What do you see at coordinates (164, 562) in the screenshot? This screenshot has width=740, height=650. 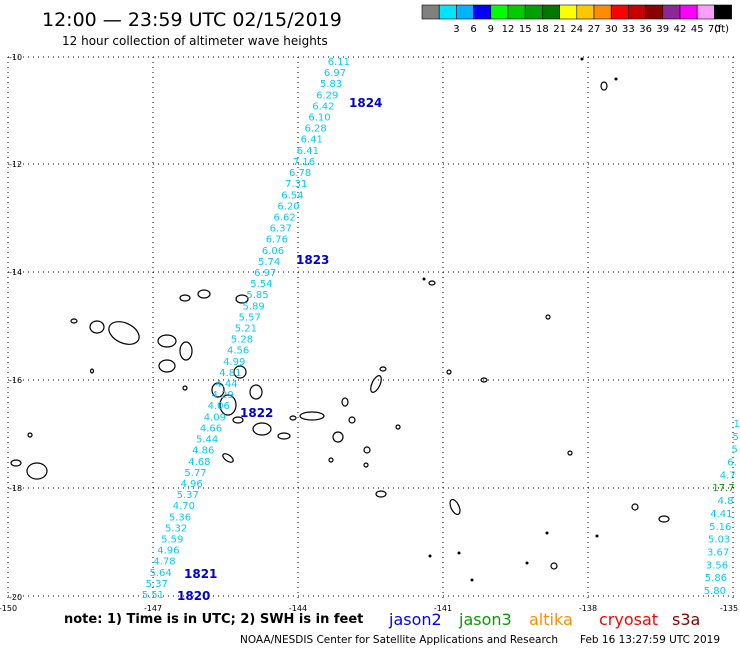 I see `wave-height-value: 4.78` at bounding box center [164, 562].